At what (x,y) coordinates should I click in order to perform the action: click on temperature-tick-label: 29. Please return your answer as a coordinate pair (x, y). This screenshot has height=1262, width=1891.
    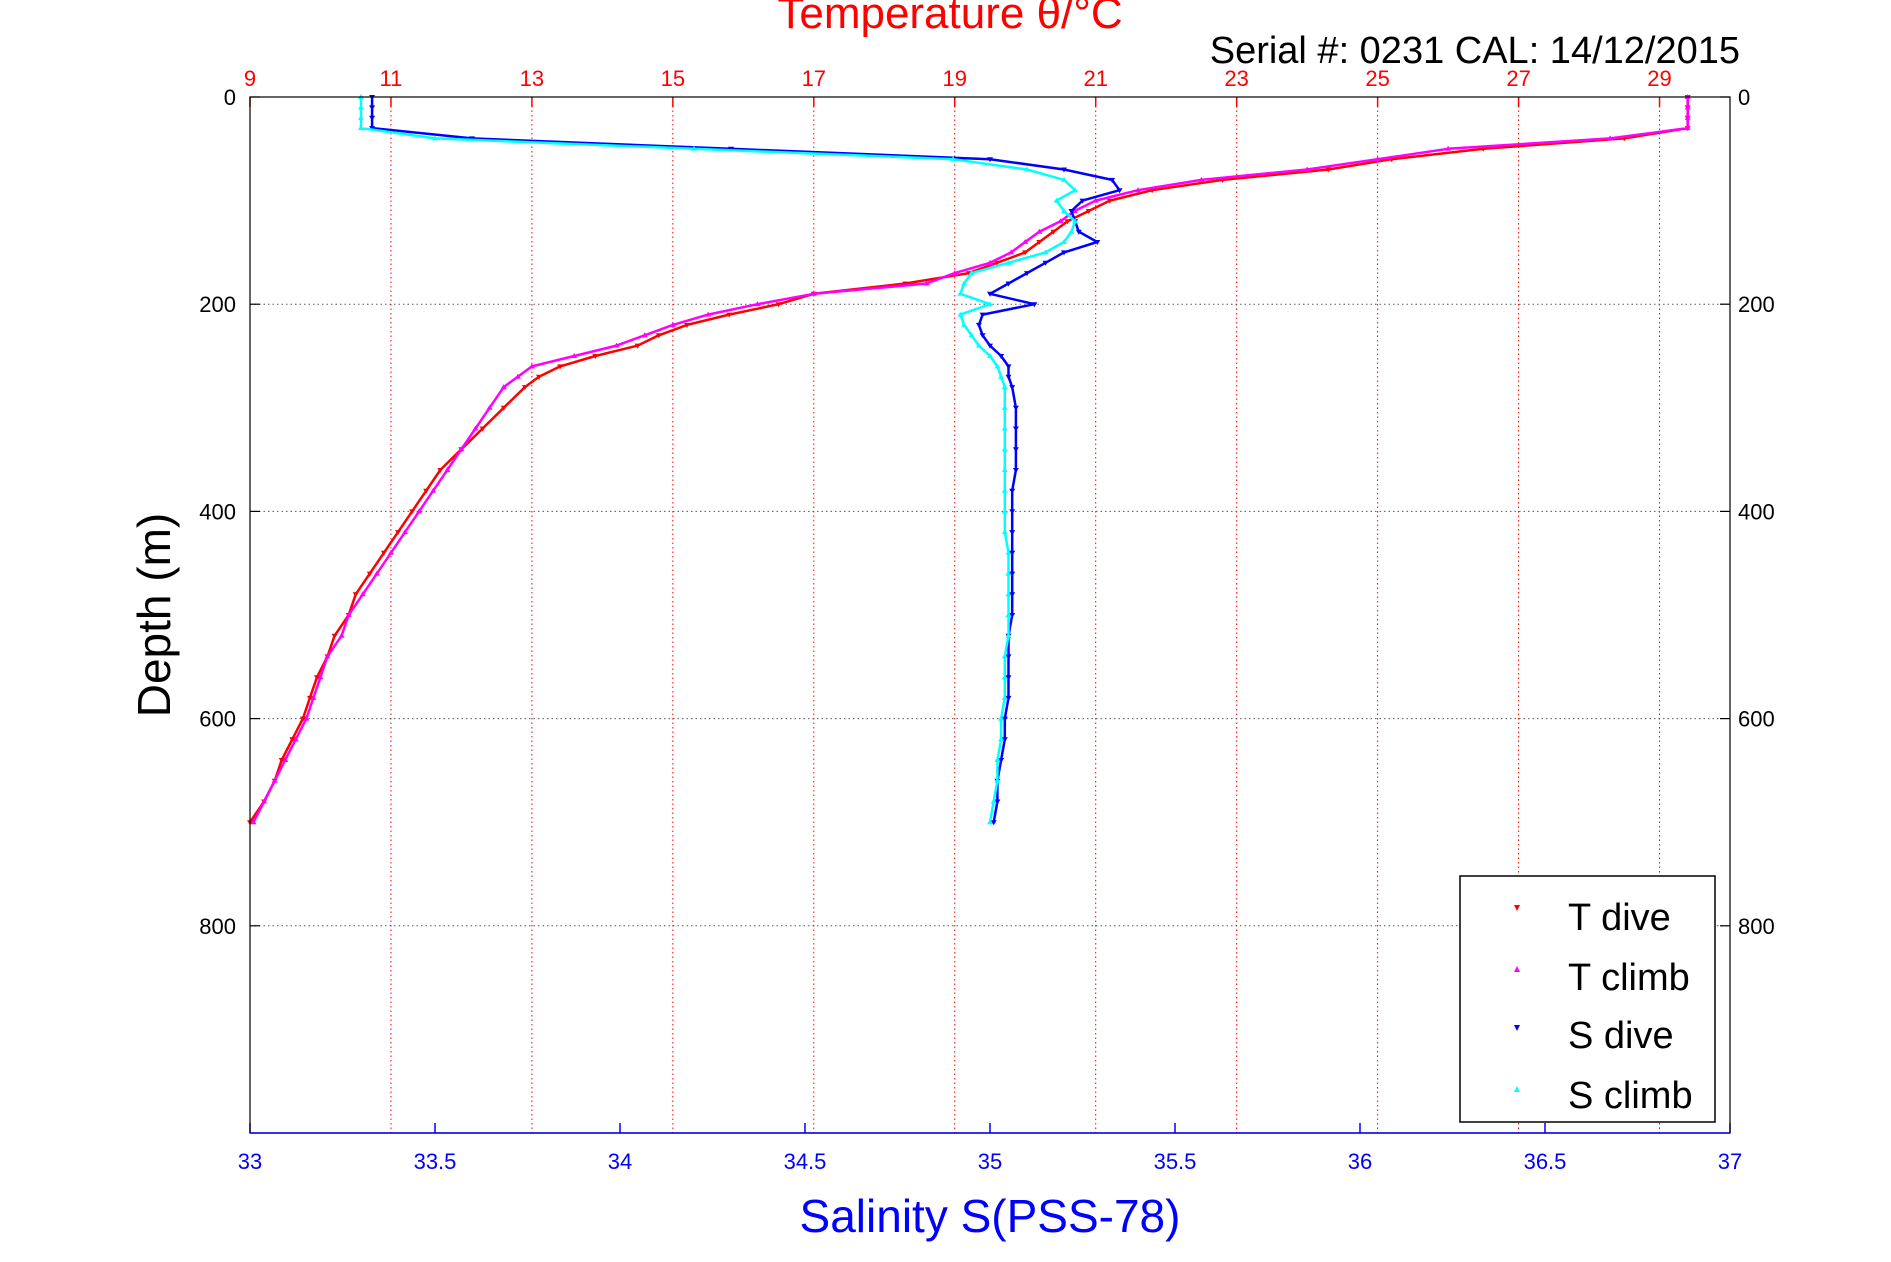
    Looking at the image, I should click on (1659, 78).